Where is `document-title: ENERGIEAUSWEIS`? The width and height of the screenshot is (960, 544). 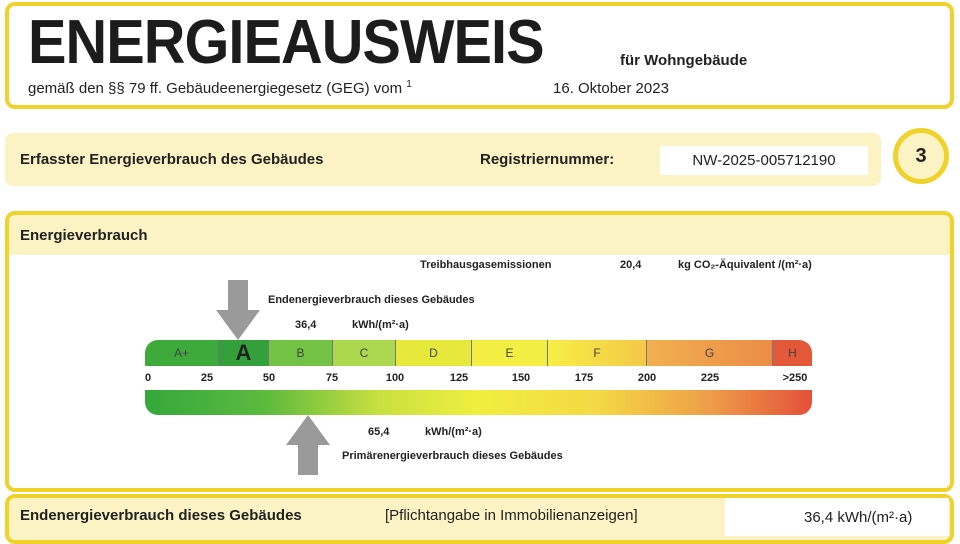
document-title: ENERGIEAUSWEIS is located at coordinates (286, 42).